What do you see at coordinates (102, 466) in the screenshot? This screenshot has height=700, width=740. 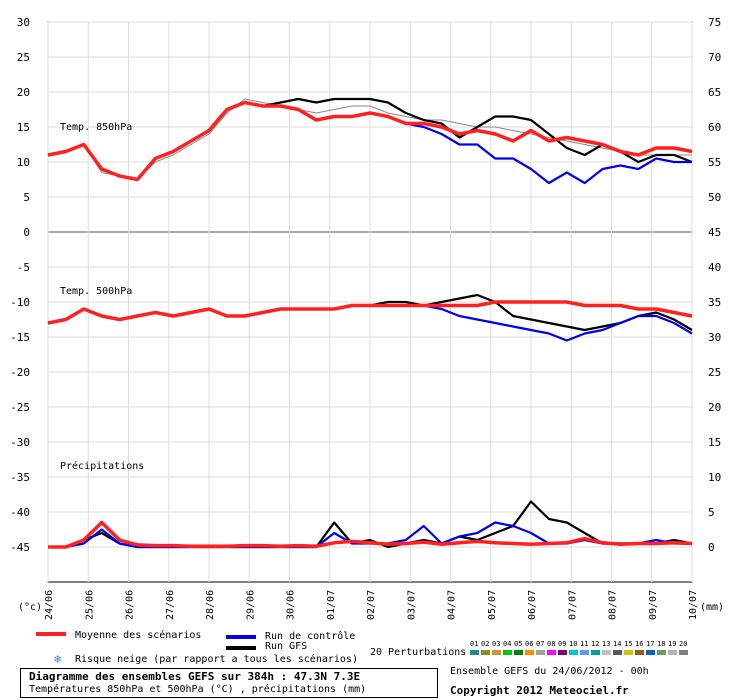 I see `panel-label: Précipitations` at bounding box center [102, 466].